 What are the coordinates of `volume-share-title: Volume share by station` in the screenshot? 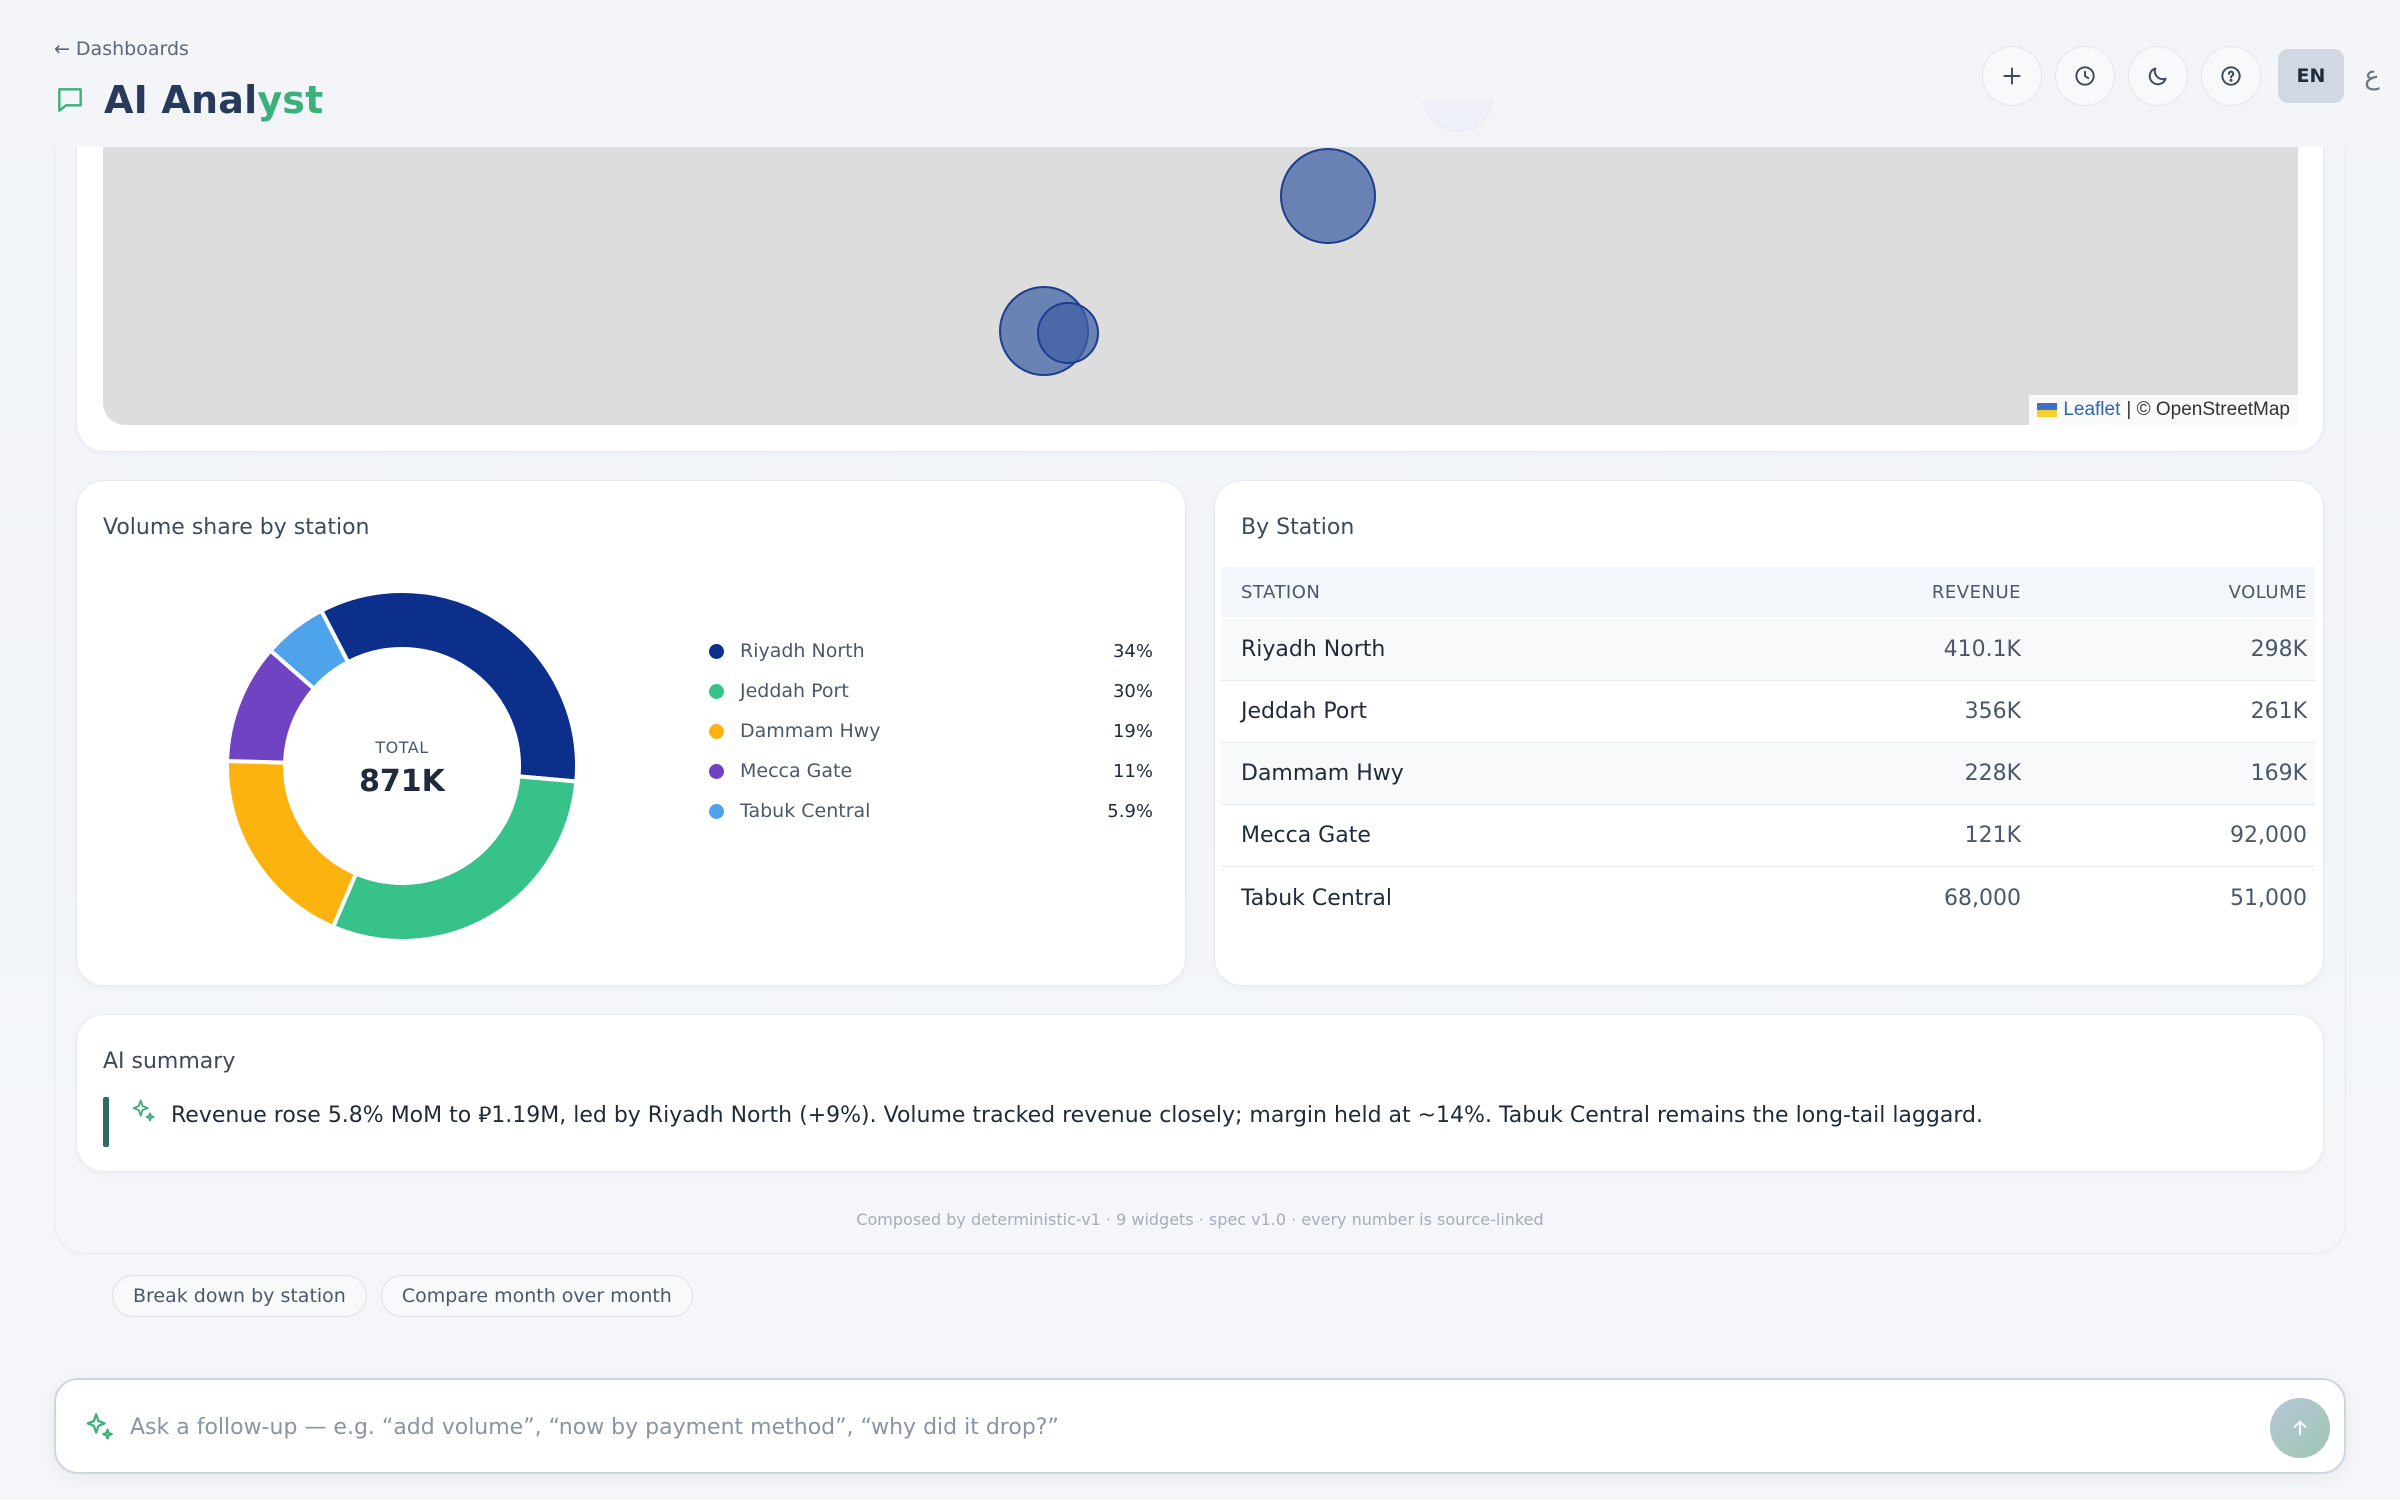 It's located at (236, 527).